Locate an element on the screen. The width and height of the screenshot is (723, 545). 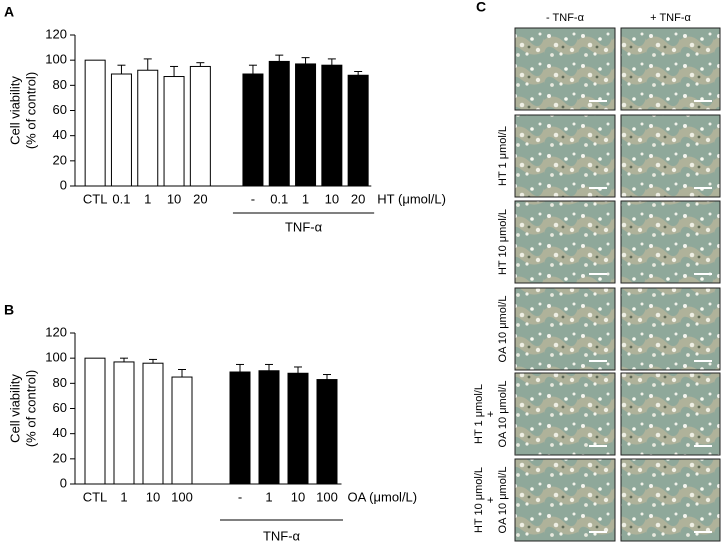
column-header: + TNF-α is located at coordinates (670, 18).